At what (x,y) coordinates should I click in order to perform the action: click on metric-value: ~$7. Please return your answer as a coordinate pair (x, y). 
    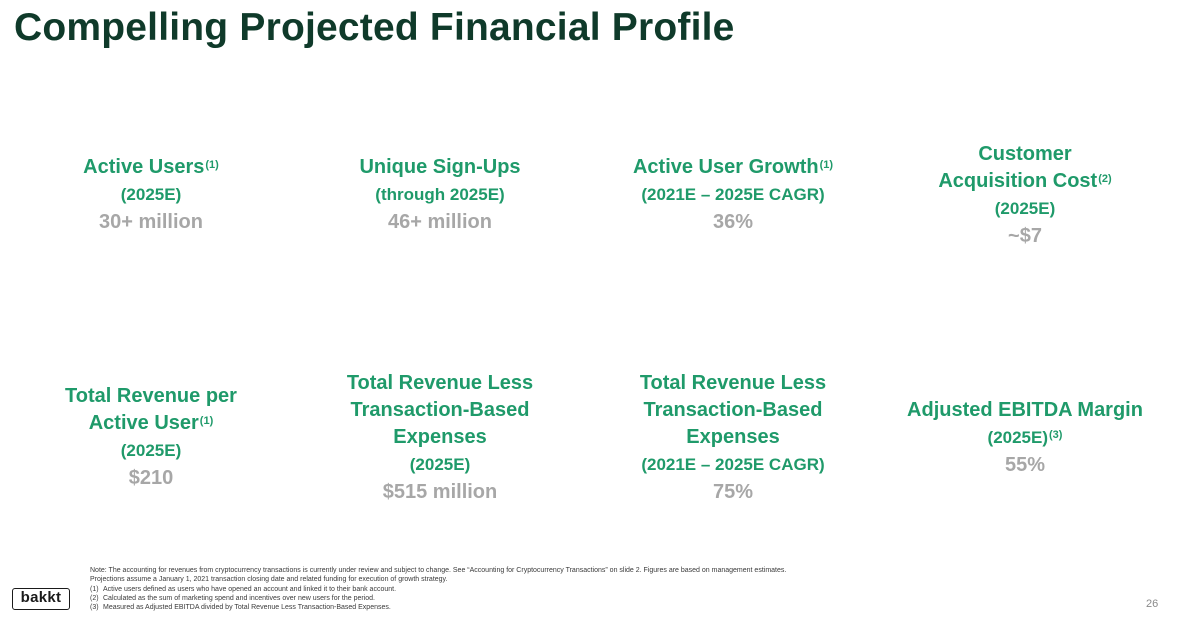
    Looking at the image, I should click on (1025, 236).